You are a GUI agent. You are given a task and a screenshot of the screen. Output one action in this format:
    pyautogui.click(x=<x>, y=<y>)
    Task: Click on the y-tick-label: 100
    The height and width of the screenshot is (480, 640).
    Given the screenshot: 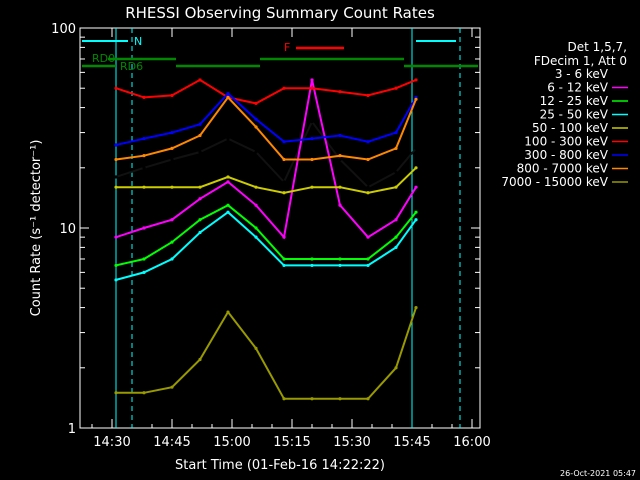 What is the action you would take?
    pyautogui.click(x=63, y=29)
    